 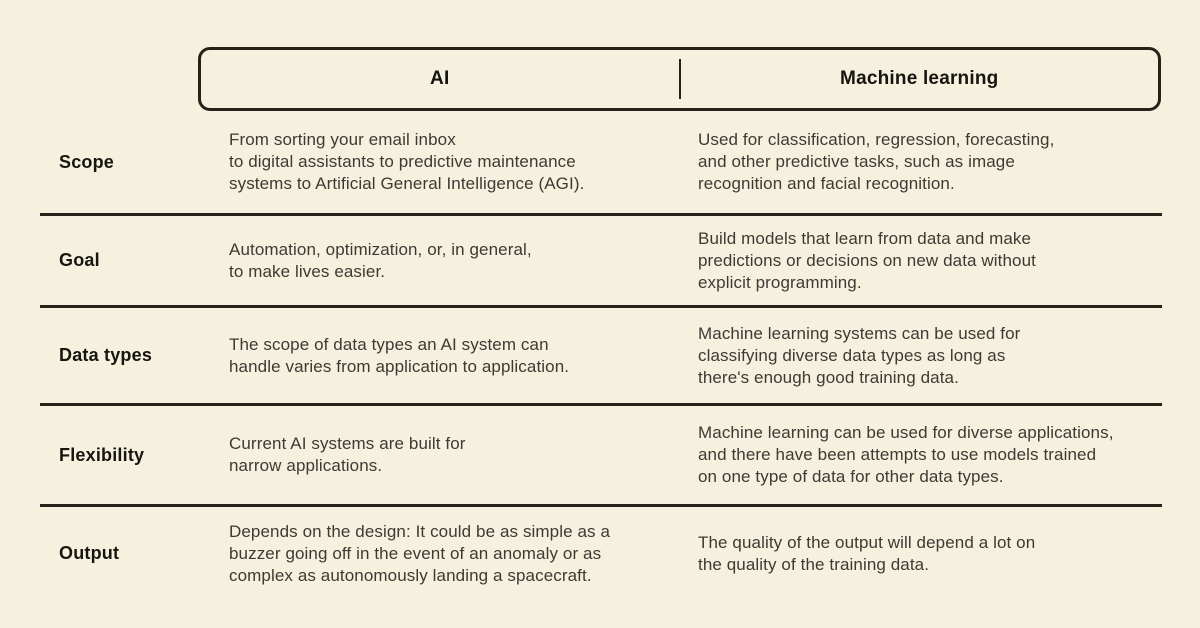 I want to click on header-cell-ai: AI, so click(x=440, y=78).